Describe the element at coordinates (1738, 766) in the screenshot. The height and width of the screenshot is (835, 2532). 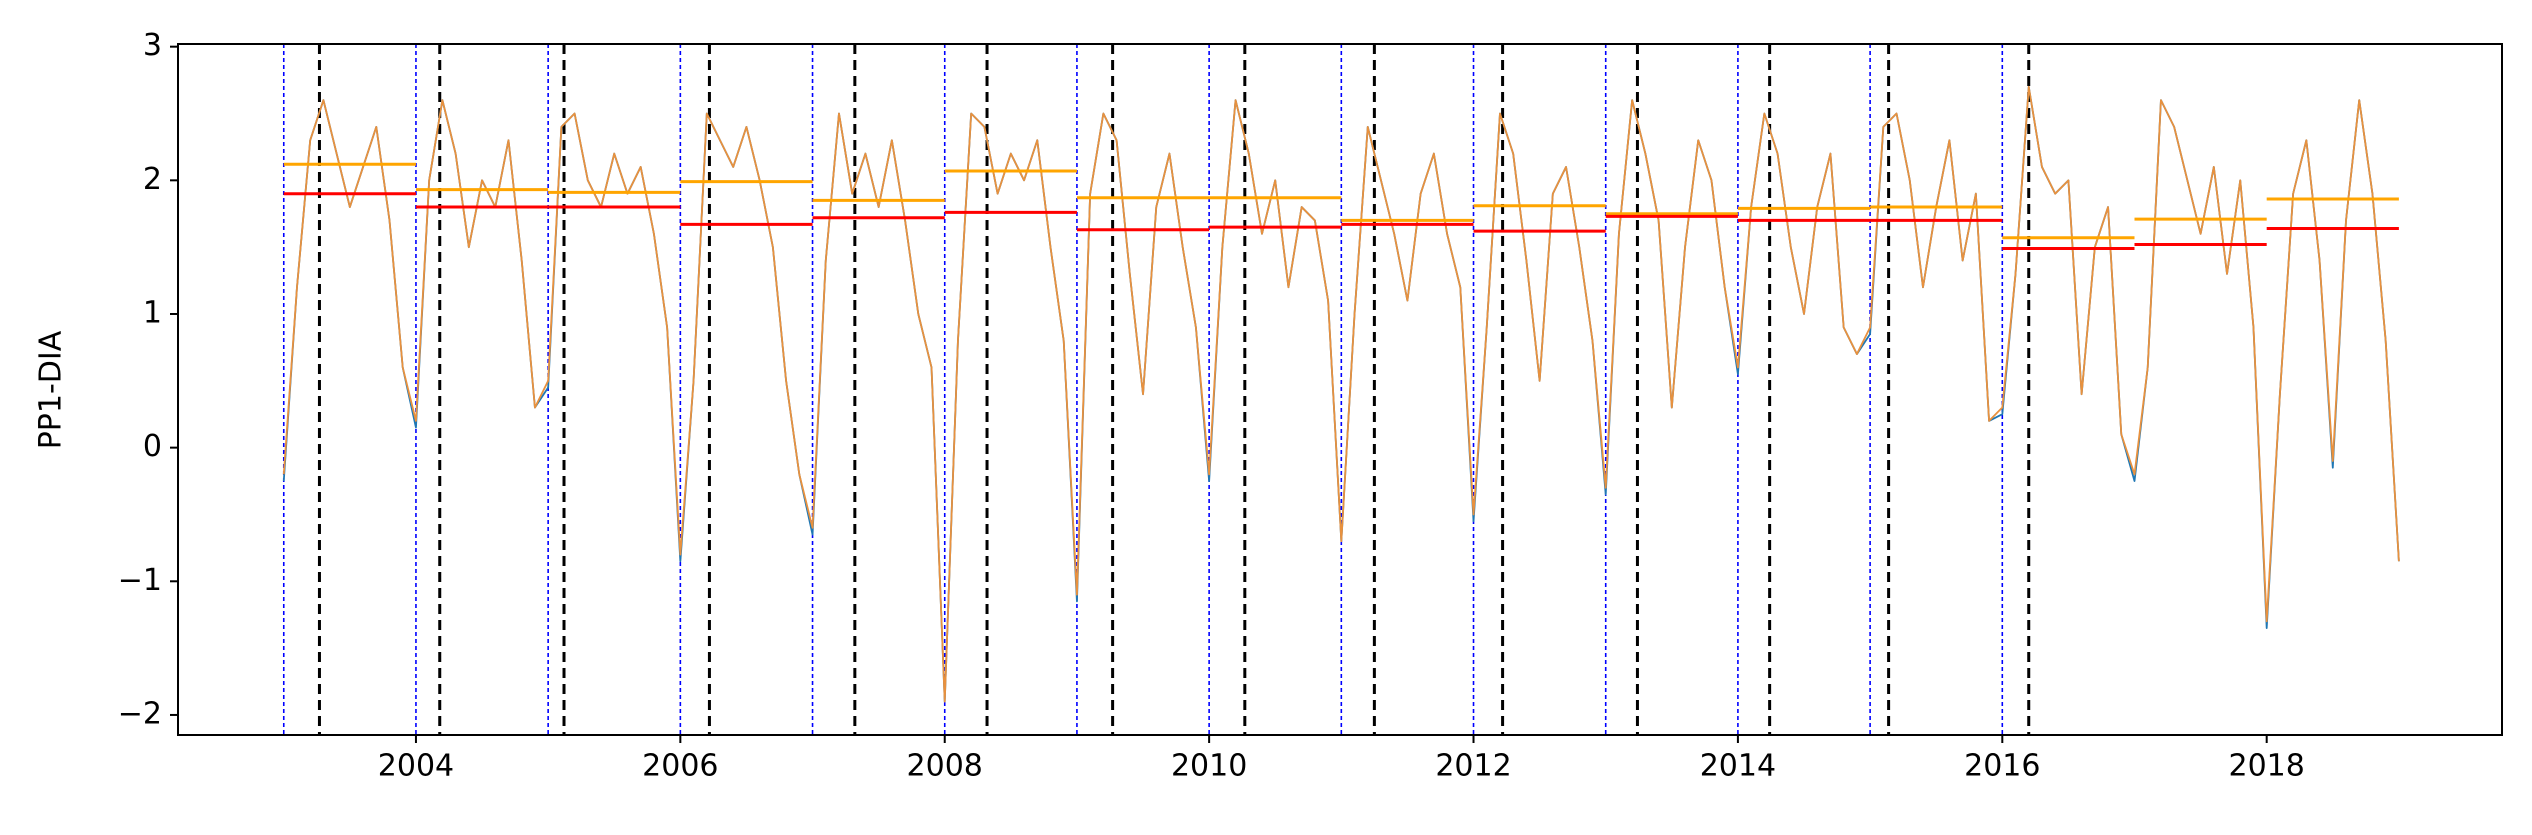
I see `x-tick-label: 2014` at that location.